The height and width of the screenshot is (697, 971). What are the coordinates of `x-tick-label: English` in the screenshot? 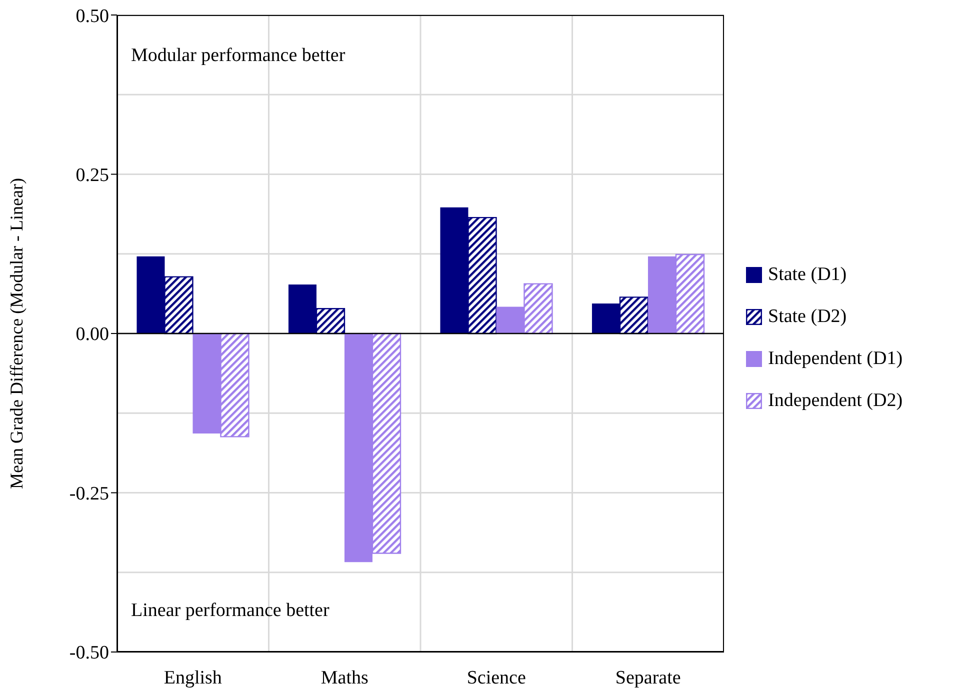 It's located at (193, 677).